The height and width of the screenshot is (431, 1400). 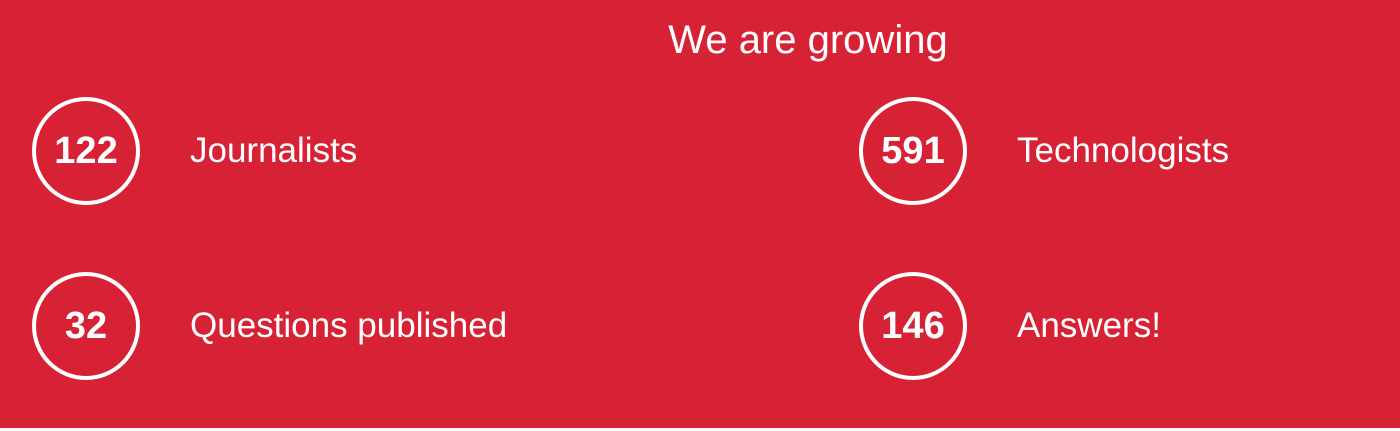 What do you see at coordinates (808, 40) in the screenshot?
I see `section-title: We are growing` at bounding box center [808, 40].